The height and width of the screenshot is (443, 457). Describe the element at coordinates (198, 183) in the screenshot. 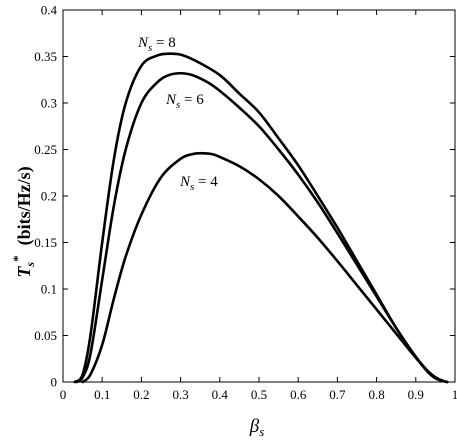

I see `series-label-ns-4: Ns = 4` at that location.